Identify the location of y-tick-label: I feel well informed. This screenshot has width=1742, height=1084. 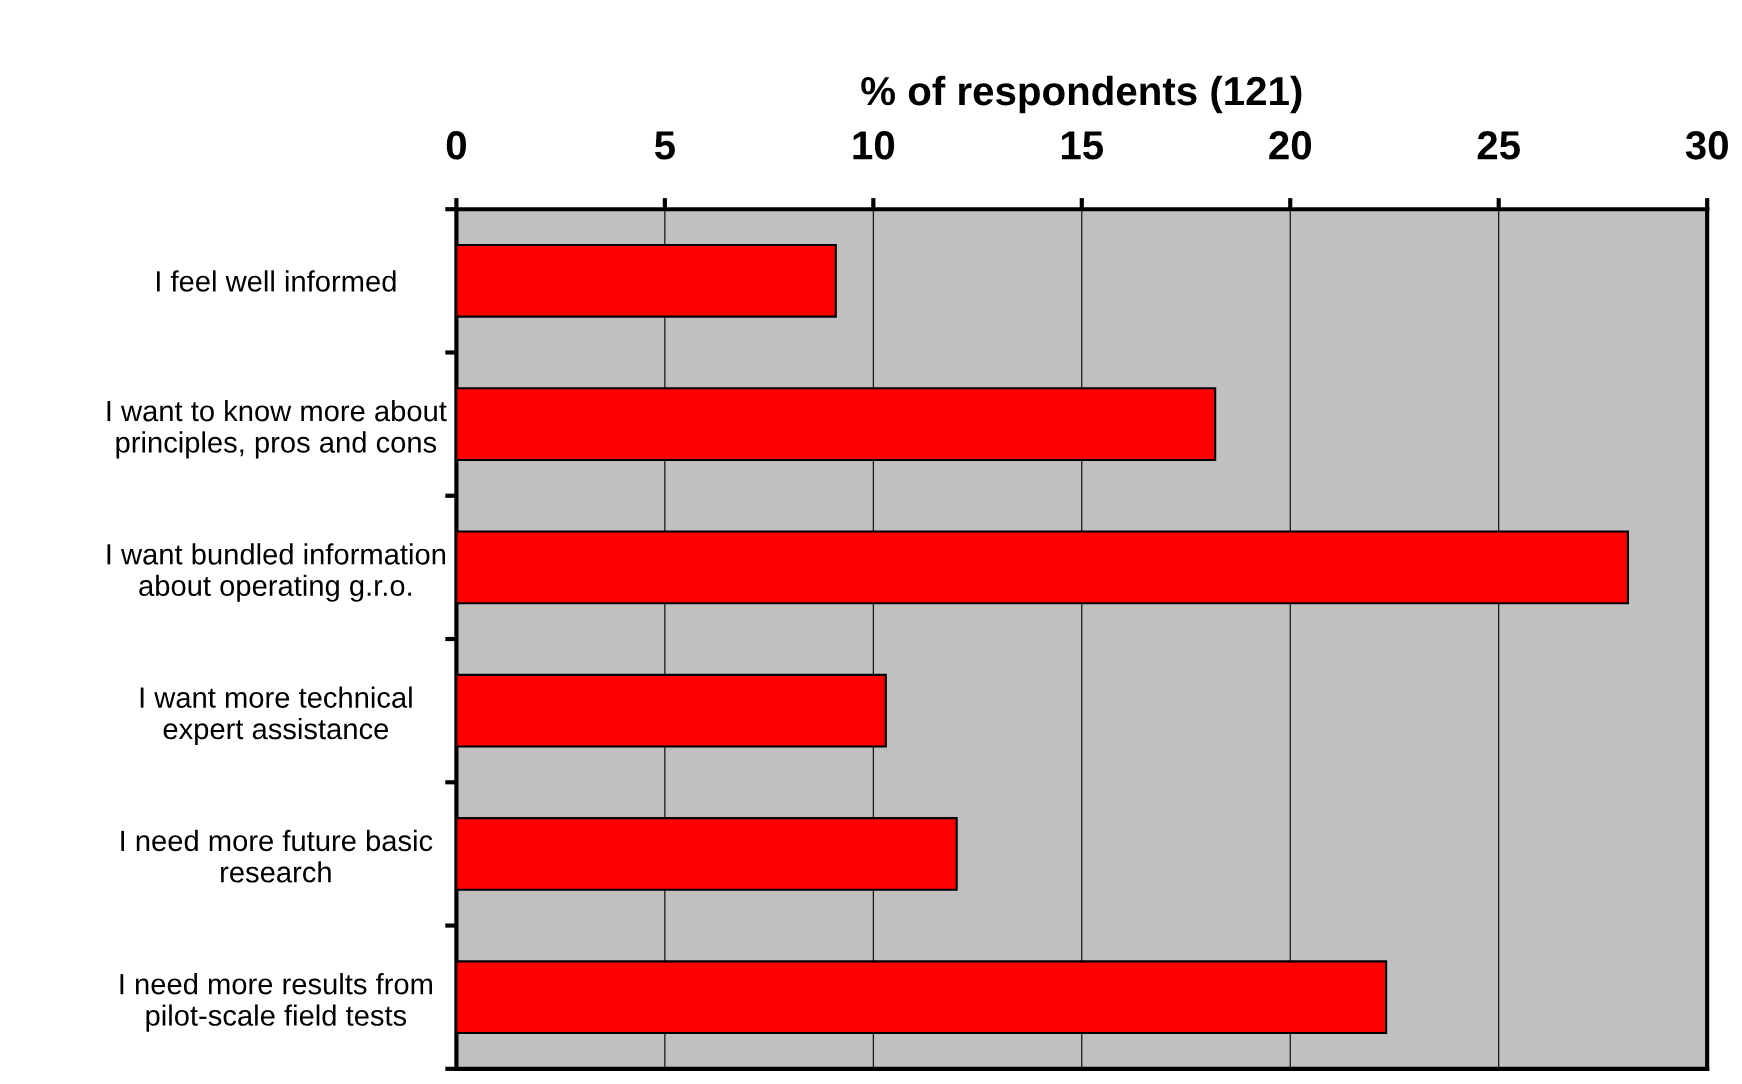
(276, 281).